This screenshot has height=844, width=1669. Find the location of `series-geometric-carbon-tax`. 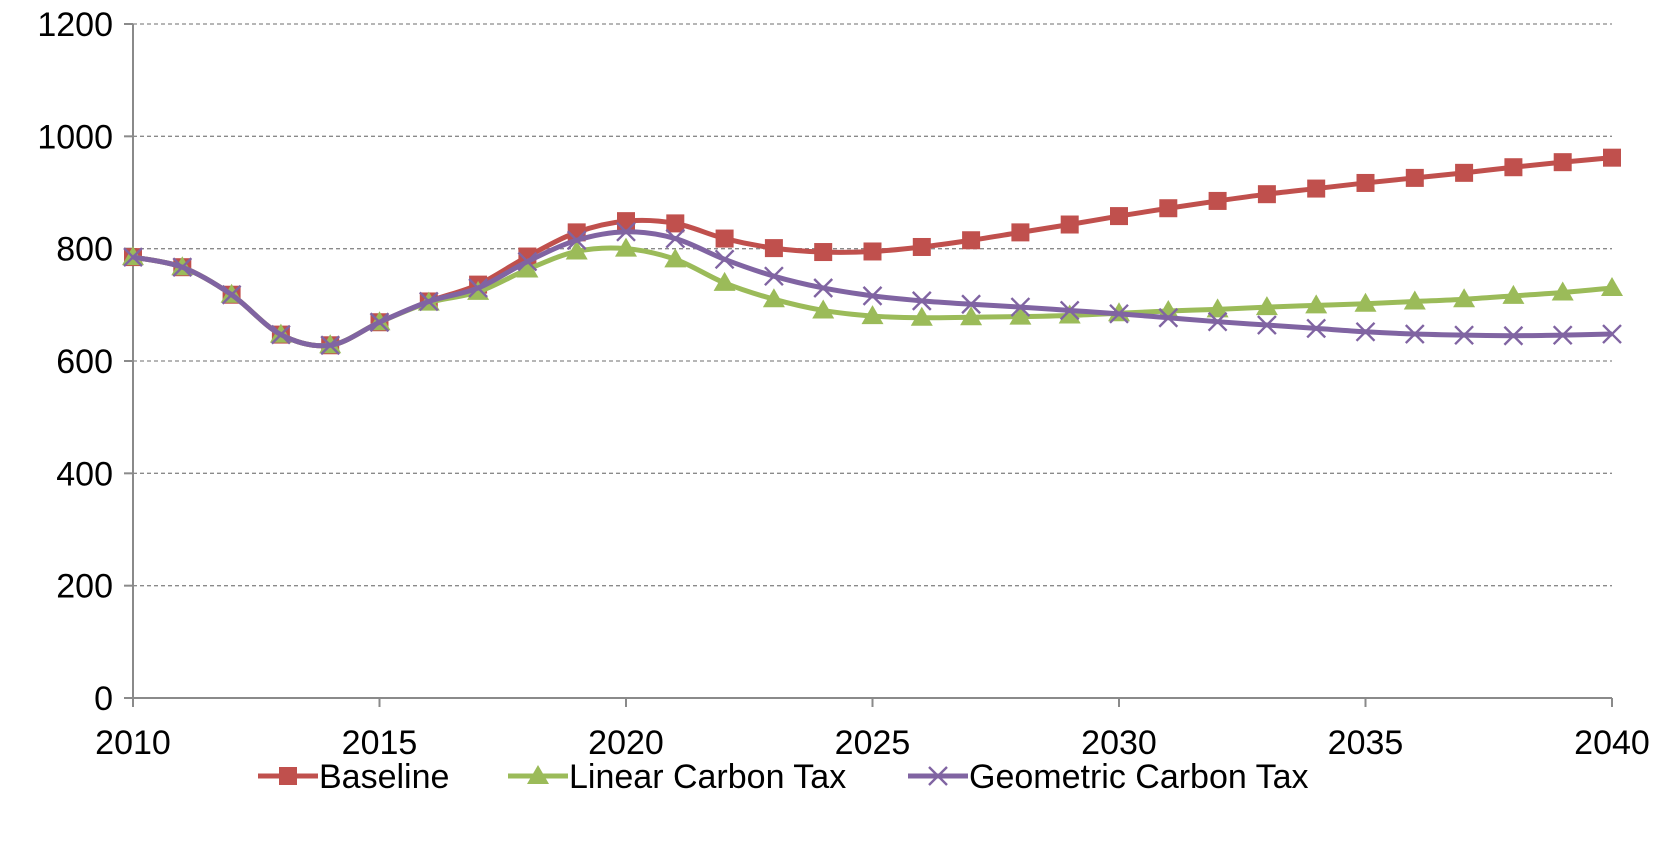

series-geometric-carbon-tax is located at coordinates (872, 288).